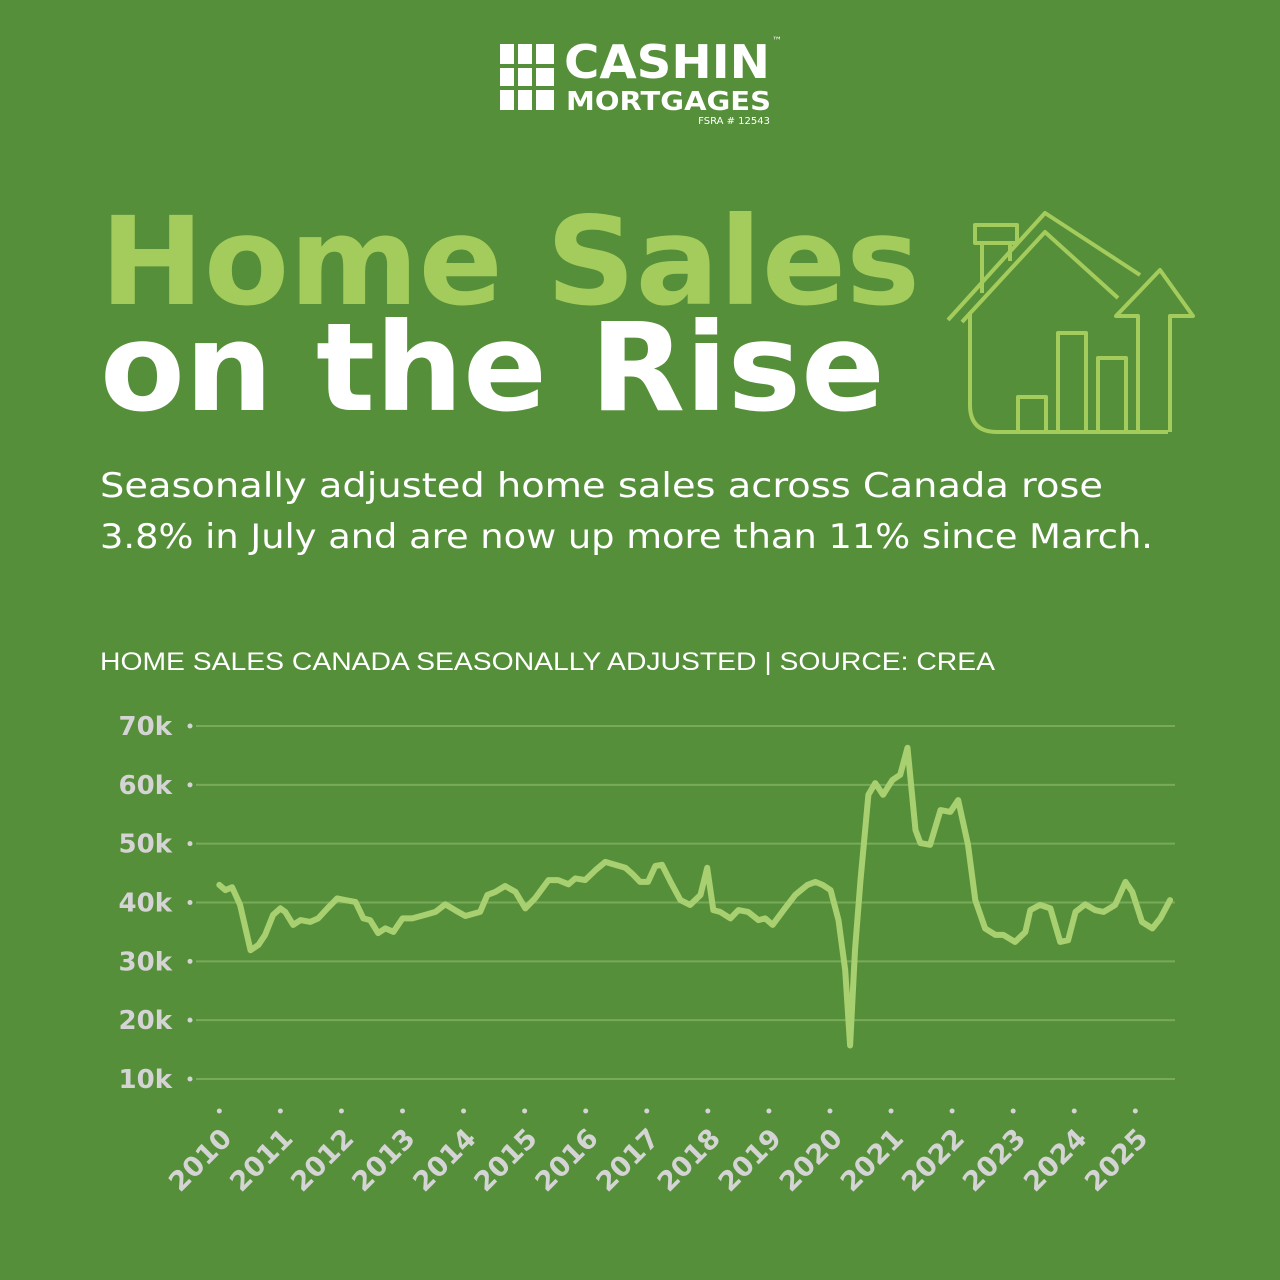 The width and height of the screenshot is (1280, 1280). What do you see at coordinates (146, 786) in the screenshot?
I see `y-tick-label: 60k` at bounding box center [146, 786].